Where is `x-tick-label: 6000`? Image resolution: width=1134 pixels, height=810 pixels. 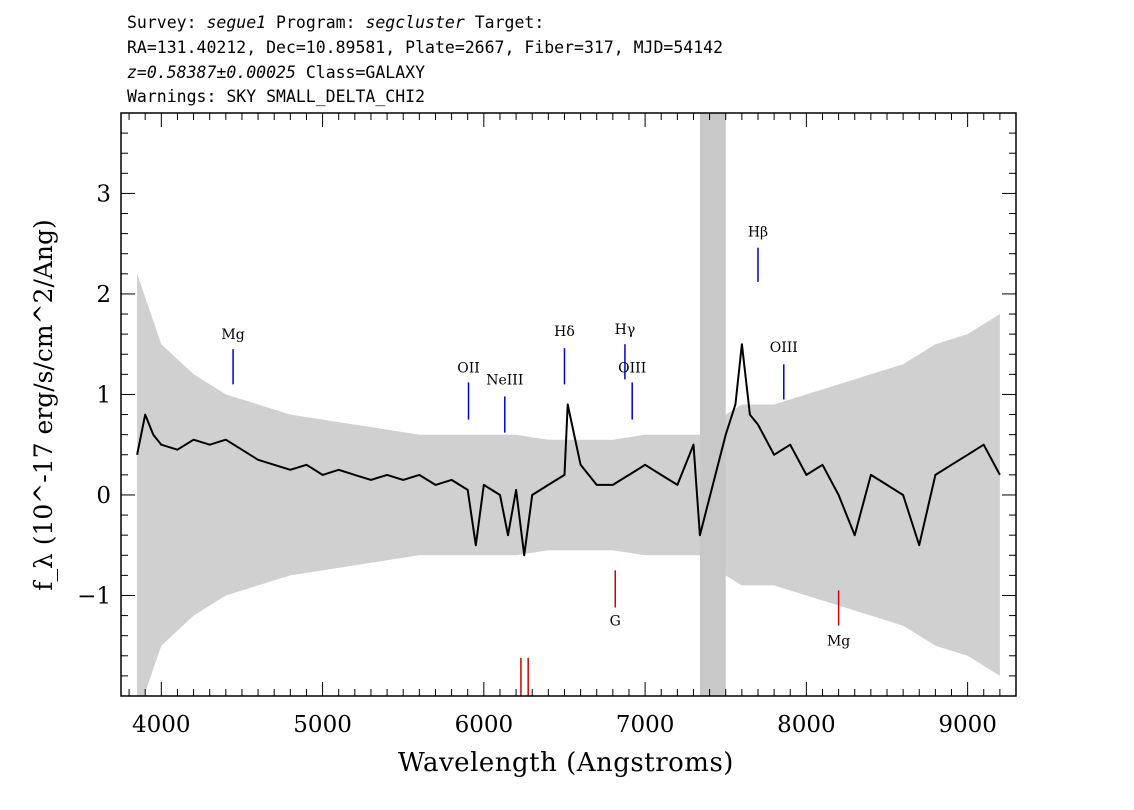 x-tick-label: 6000 is located at coordinates (484, 725).